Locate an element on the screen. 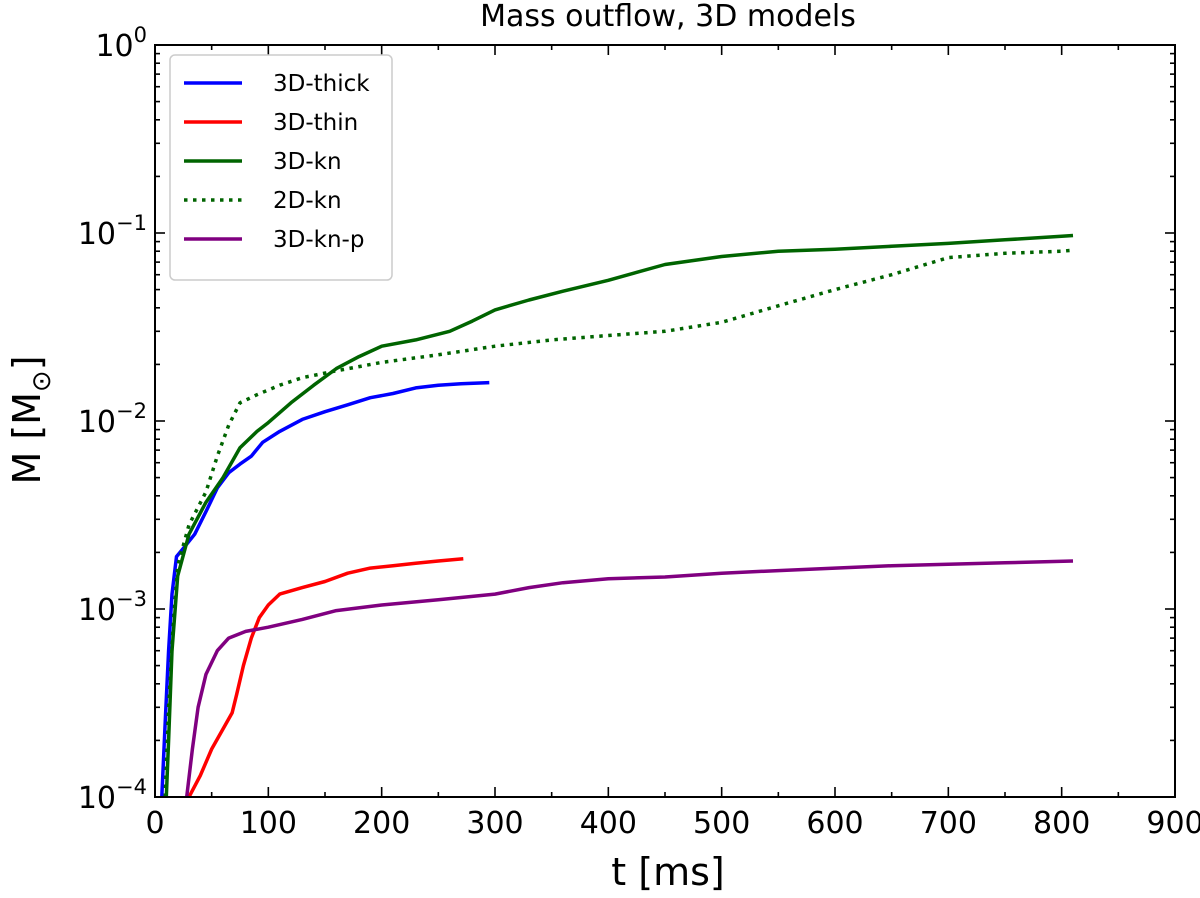 The image size is (1200, 898). series-line-3D-thin is located at coordinates (325, 677).